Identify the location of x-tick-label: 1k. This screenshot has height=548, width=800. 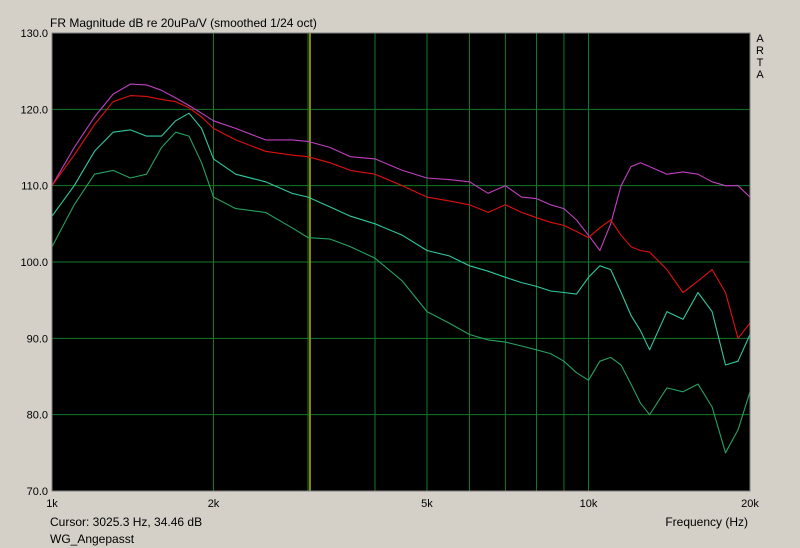
(52, 504).